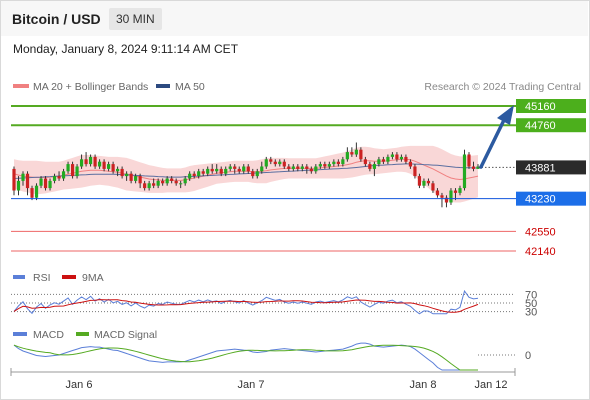 The image size is (590, 400). What do you see at coordinates (531, 295) in the screenshot?
I see `rsi-tick-label: 70` at bounding box center [531, 295].